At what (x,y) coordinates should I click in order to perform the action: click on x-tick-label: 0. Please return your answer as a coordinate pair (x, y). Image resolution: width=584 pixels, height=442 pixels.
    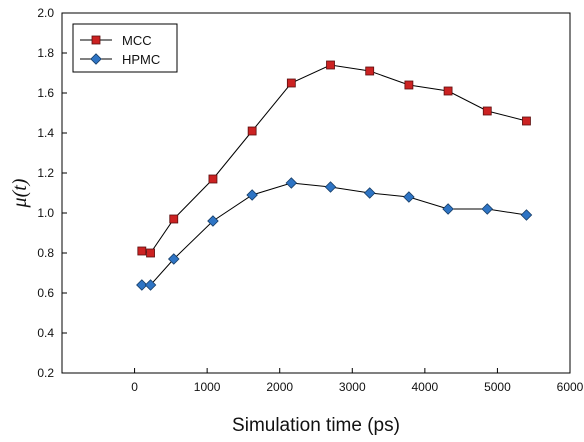
    Looking at the image, I should click on (134, 387).